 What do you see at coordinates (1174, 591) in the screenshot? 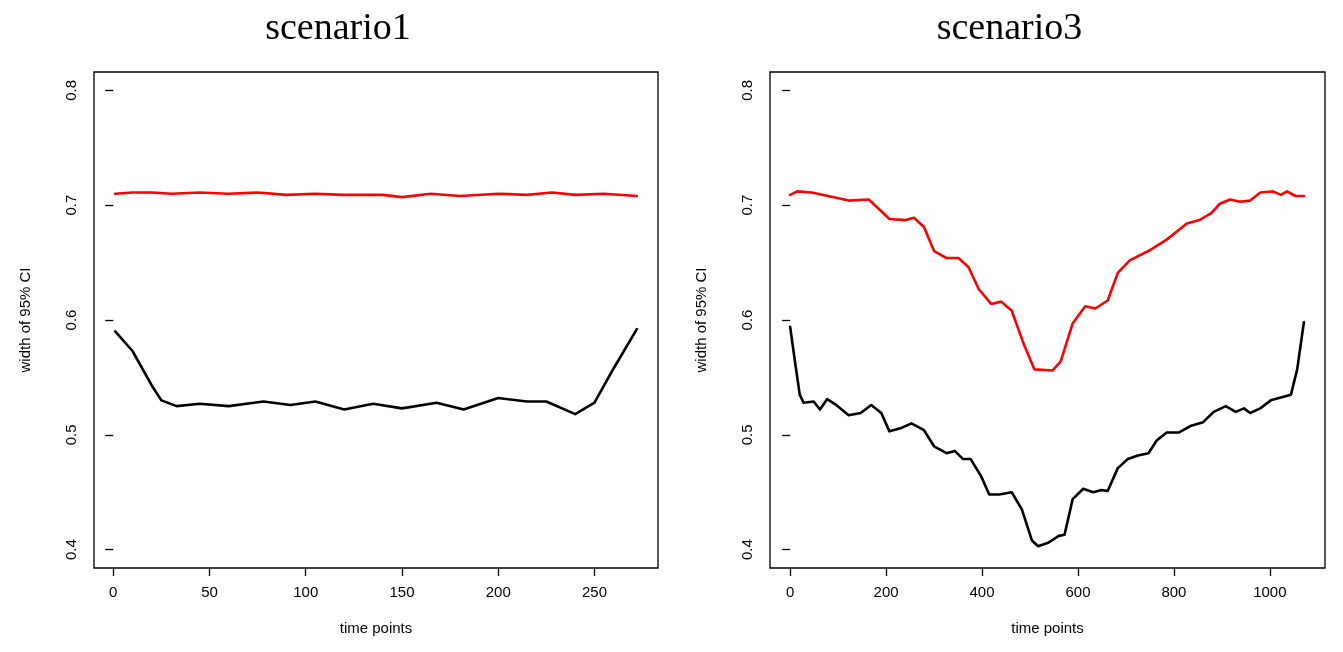
I see `x-tick-label: 800` at bounding box center [1174, 591].